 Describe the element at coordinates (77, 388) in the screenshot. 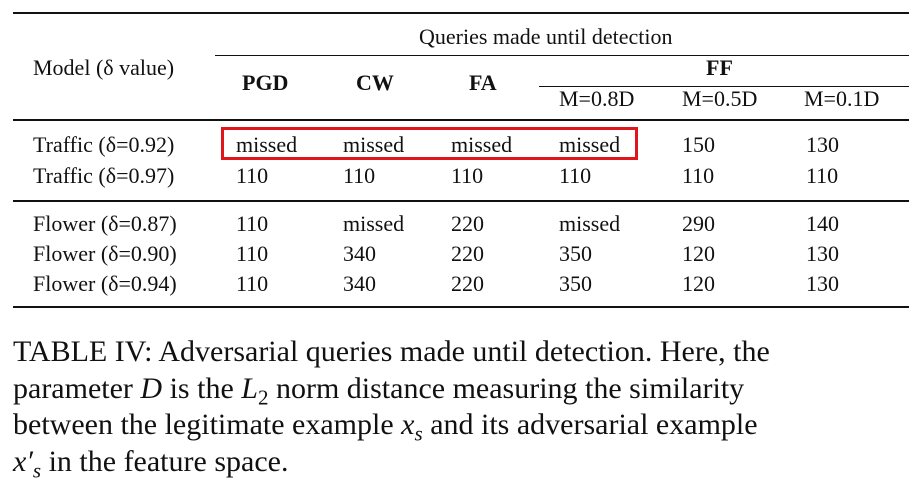

I see `caption-text: parameter` at that location.